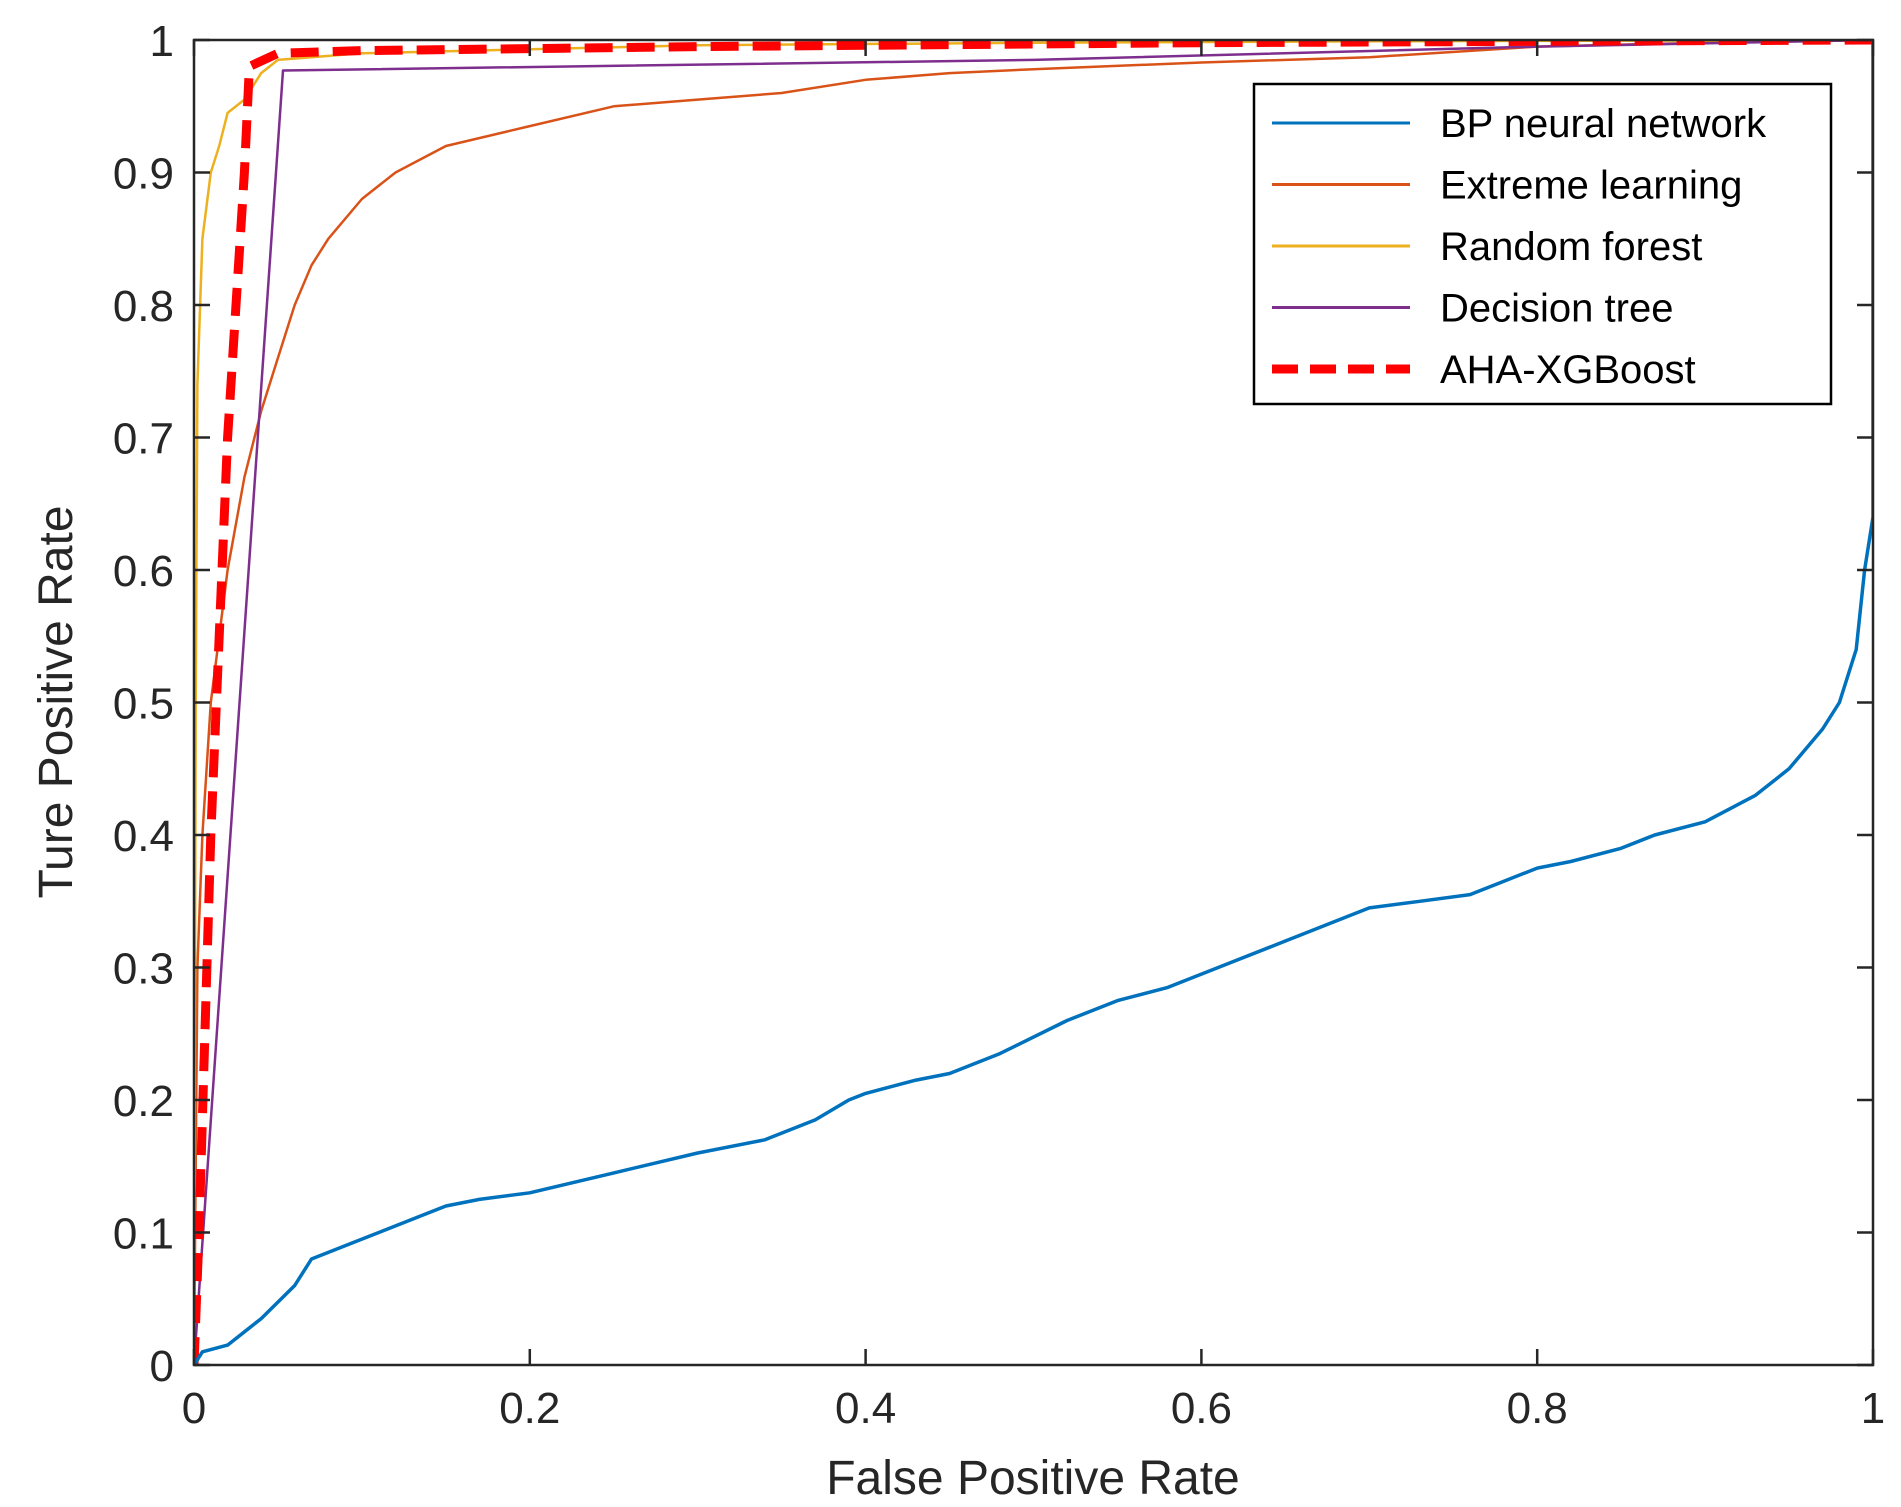  What do you see at coordinates (143, 704) in the screenshot?
I see `y-tick-label: 0.5` at bounding box center [143, 704].